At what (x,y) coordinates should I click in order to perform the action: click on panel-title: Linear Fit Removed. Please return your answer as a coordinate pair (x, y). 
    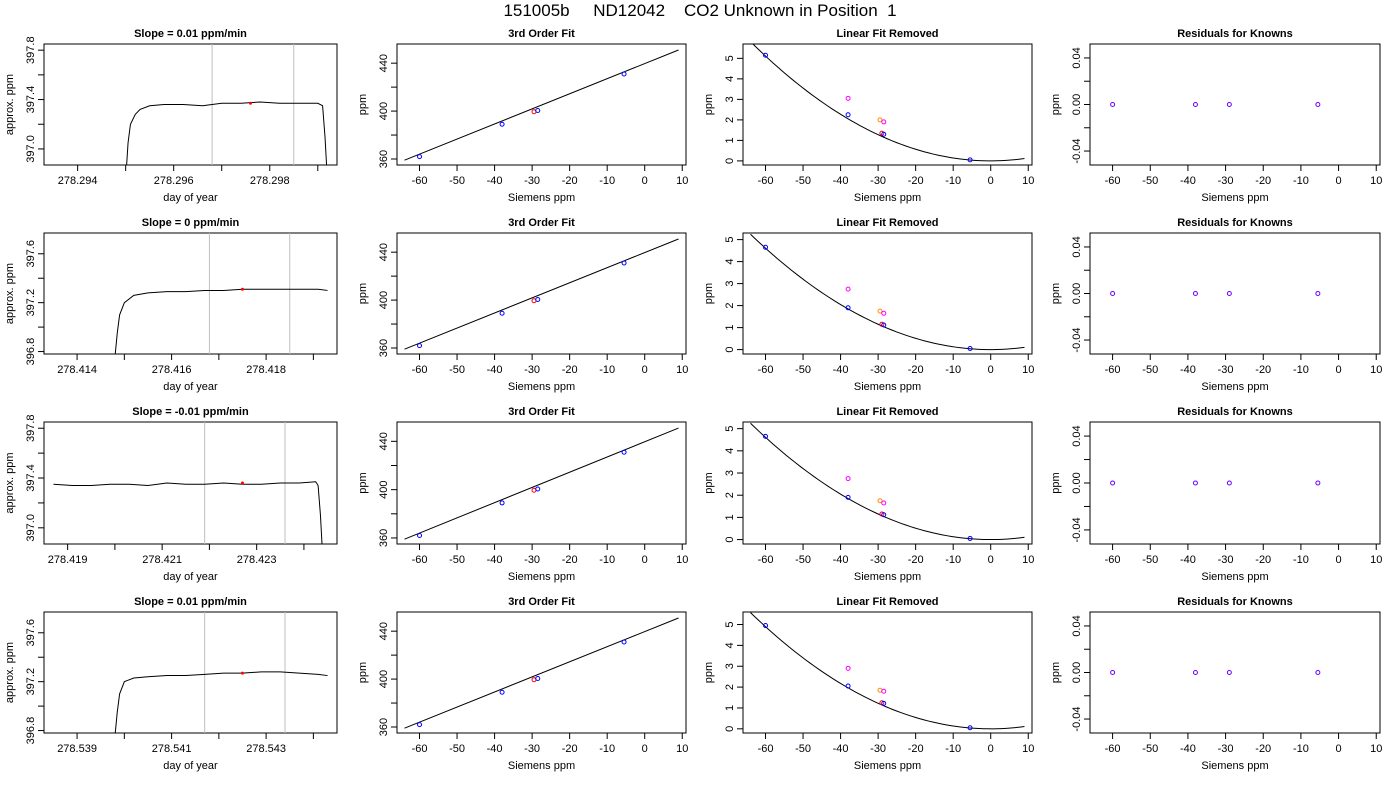
    Looking at the image, I should click on (887, 602).